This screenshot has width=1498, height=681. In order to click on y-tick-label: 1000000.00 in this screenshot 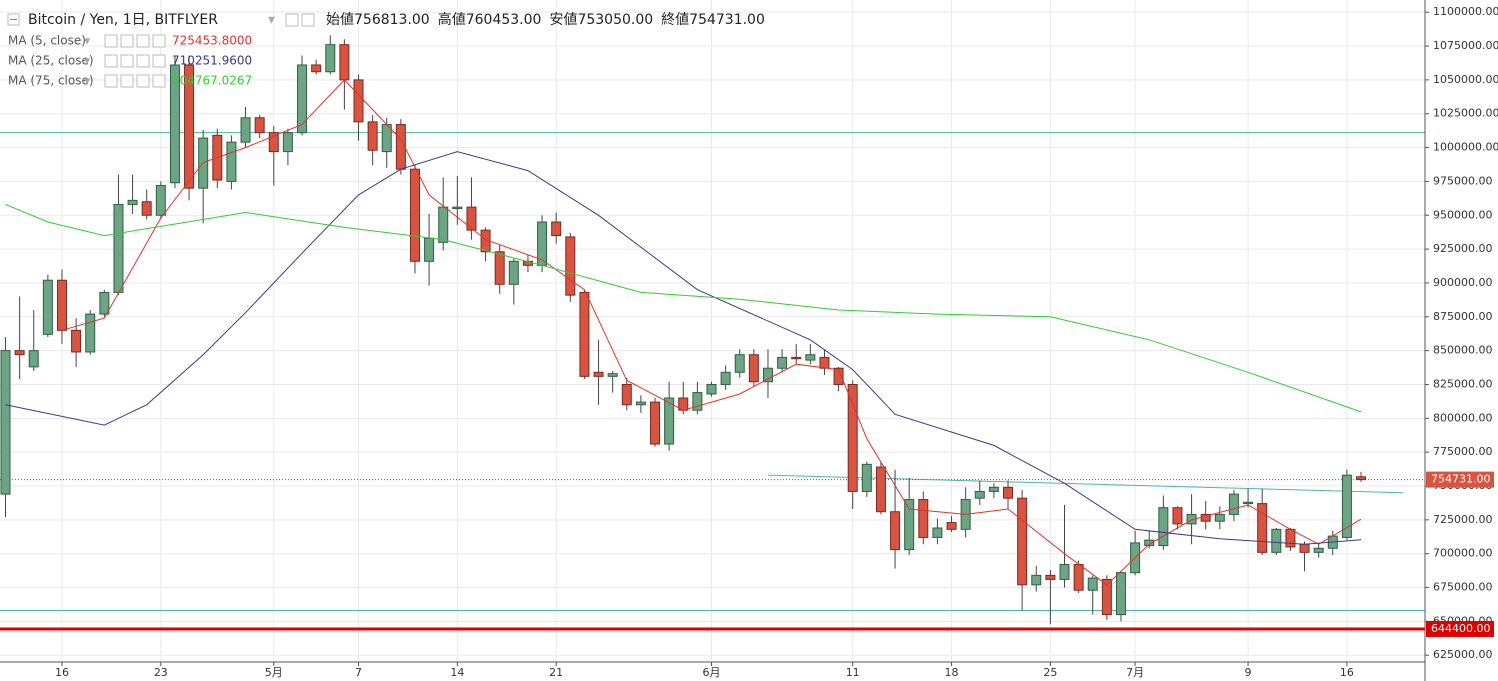, I will do `click(1465, 147)`.